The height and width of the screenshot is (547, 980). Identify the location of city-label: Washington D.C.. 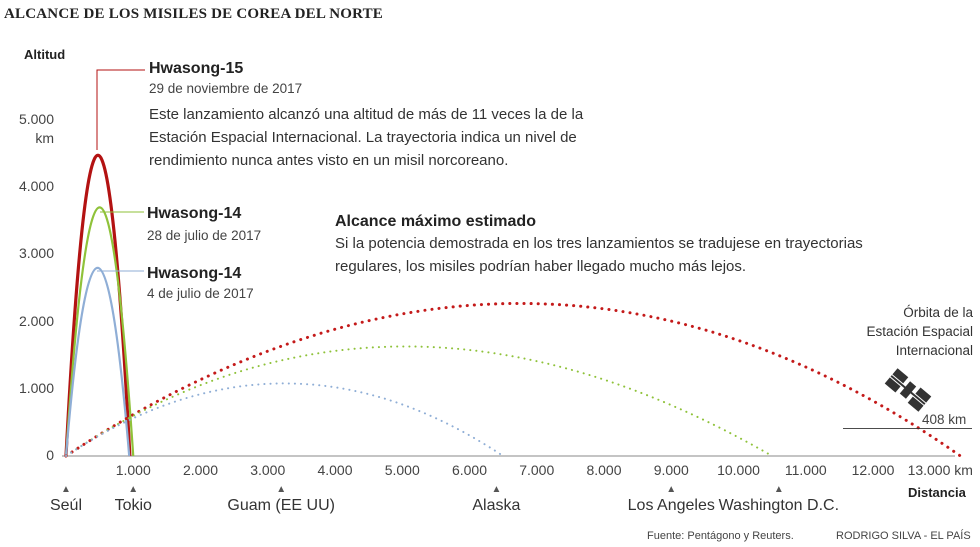
(779, 505).